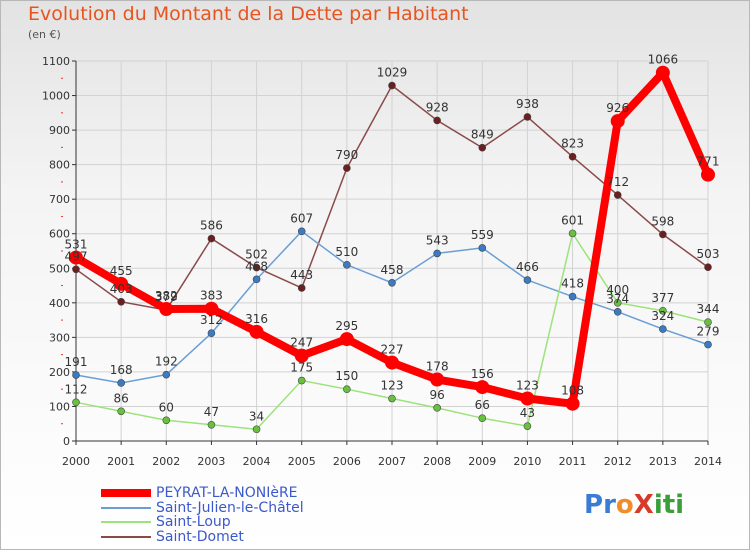 Image resolution: width=750 pixels, height=550 pixels. Describe the element at coordinates (230, 507) in the screenshot. I see `legend-label: Saint-Julien-le-Châtel` at that location.